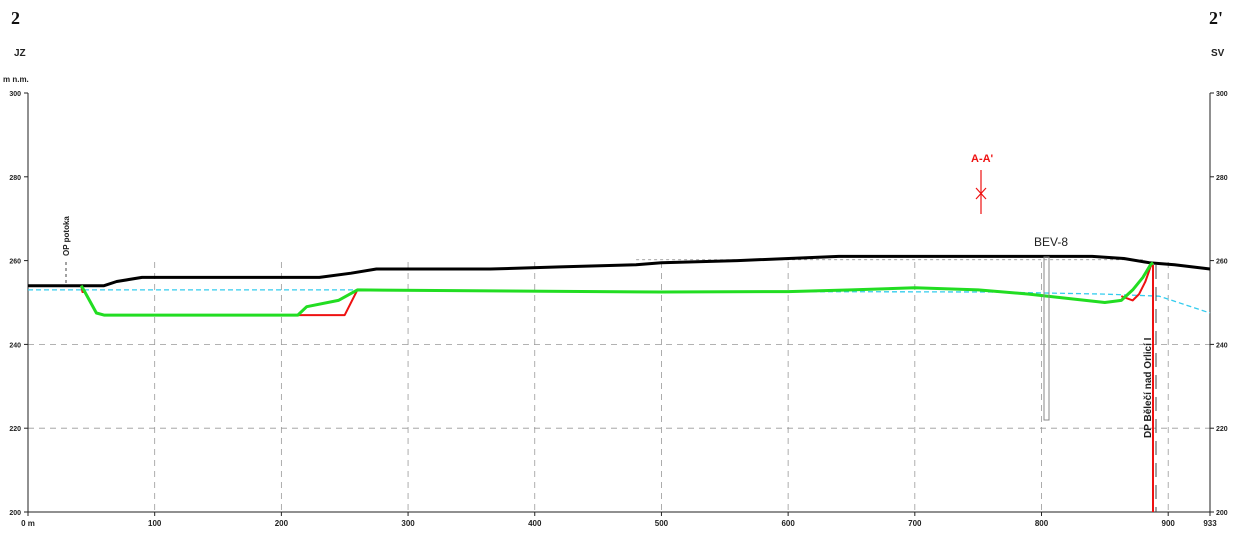 This screenshot has width=1236, height=541. Describe the element at coordinates (1042, 523) in the screenshot. I see `x-tick-label: 800` at that location.